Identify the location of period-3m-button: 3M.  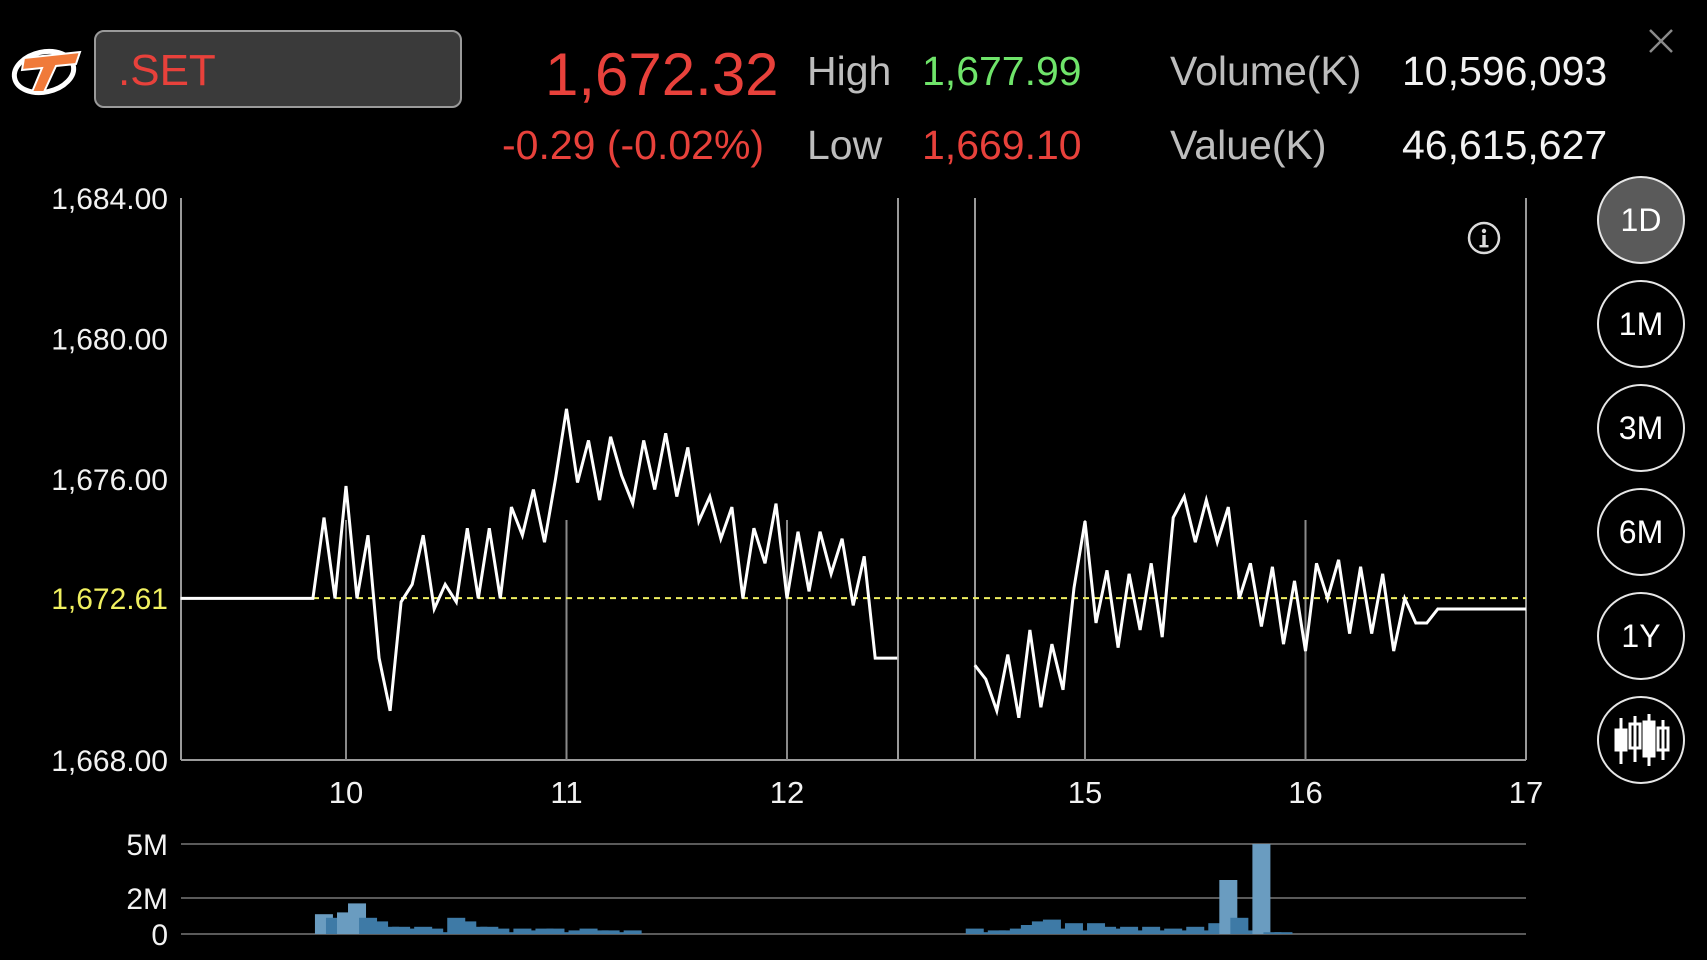
(1641, 428).